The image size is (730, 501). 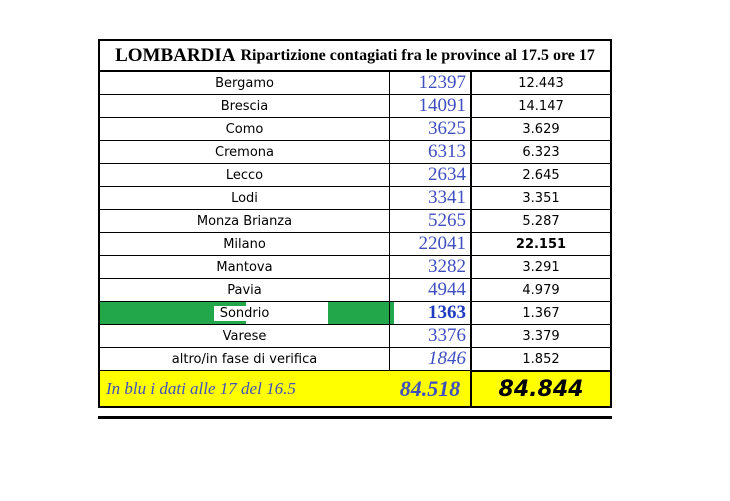 What do you see at coordinates (431, 129) in the screenshot?
I see `previous-count: 3625` at bounding box center [431, 129].